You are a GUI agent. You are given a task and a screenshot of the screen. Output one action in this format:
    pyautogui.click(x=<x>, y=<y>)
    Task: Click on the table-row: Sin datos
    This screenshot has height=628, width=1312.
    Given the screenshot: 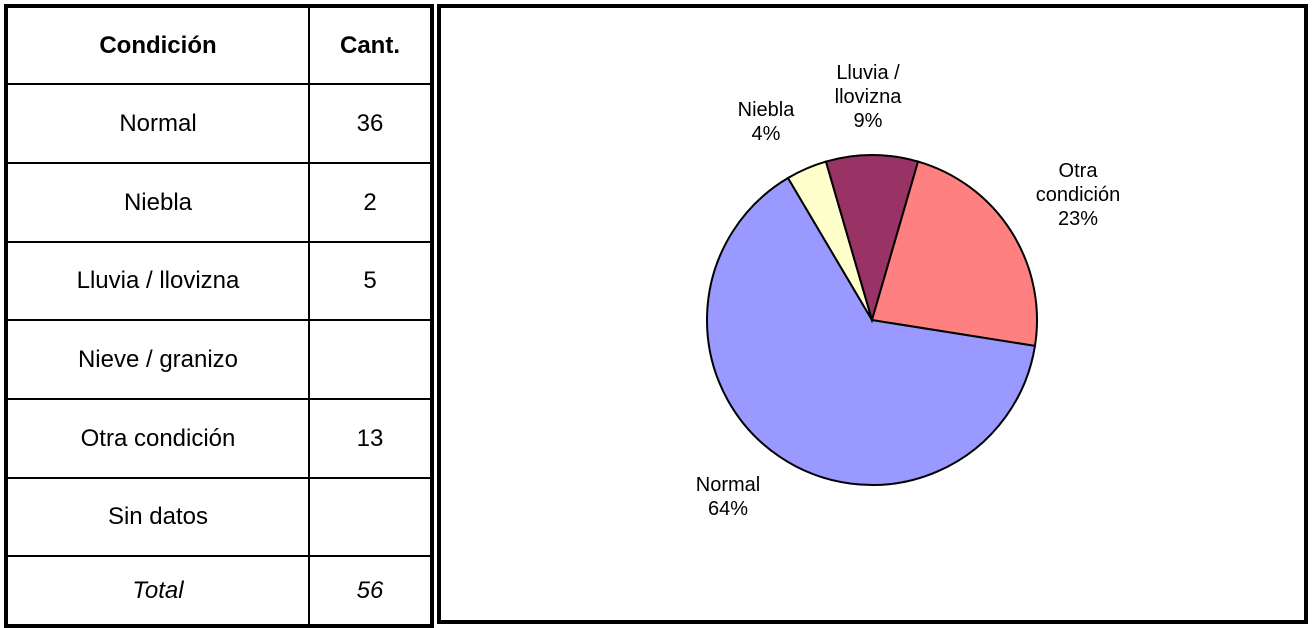 What is the action you would take?
    pyautogui.click(x=219, y=517)
    